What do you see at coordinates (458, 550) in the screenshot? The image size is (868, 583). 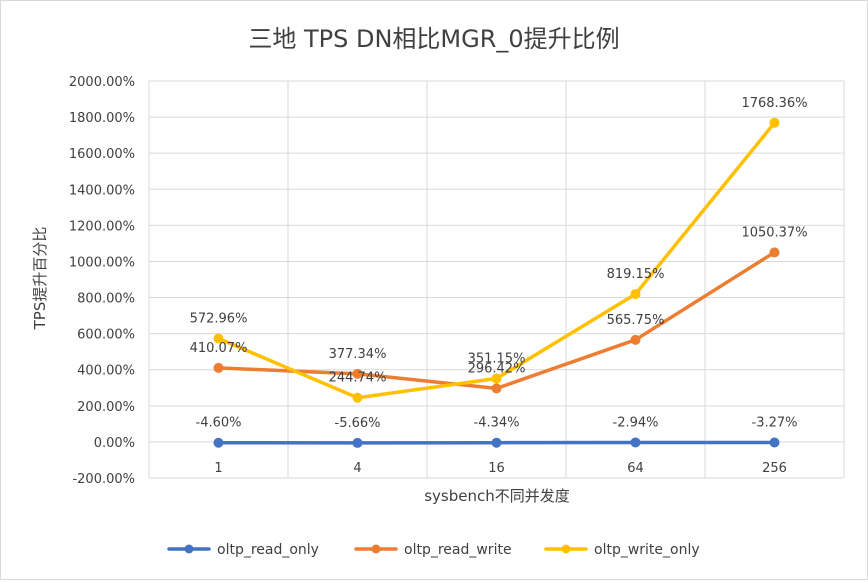 I see `legend-label-oltp_read_write: oltp_read_write` at bounding box center [458, 550].